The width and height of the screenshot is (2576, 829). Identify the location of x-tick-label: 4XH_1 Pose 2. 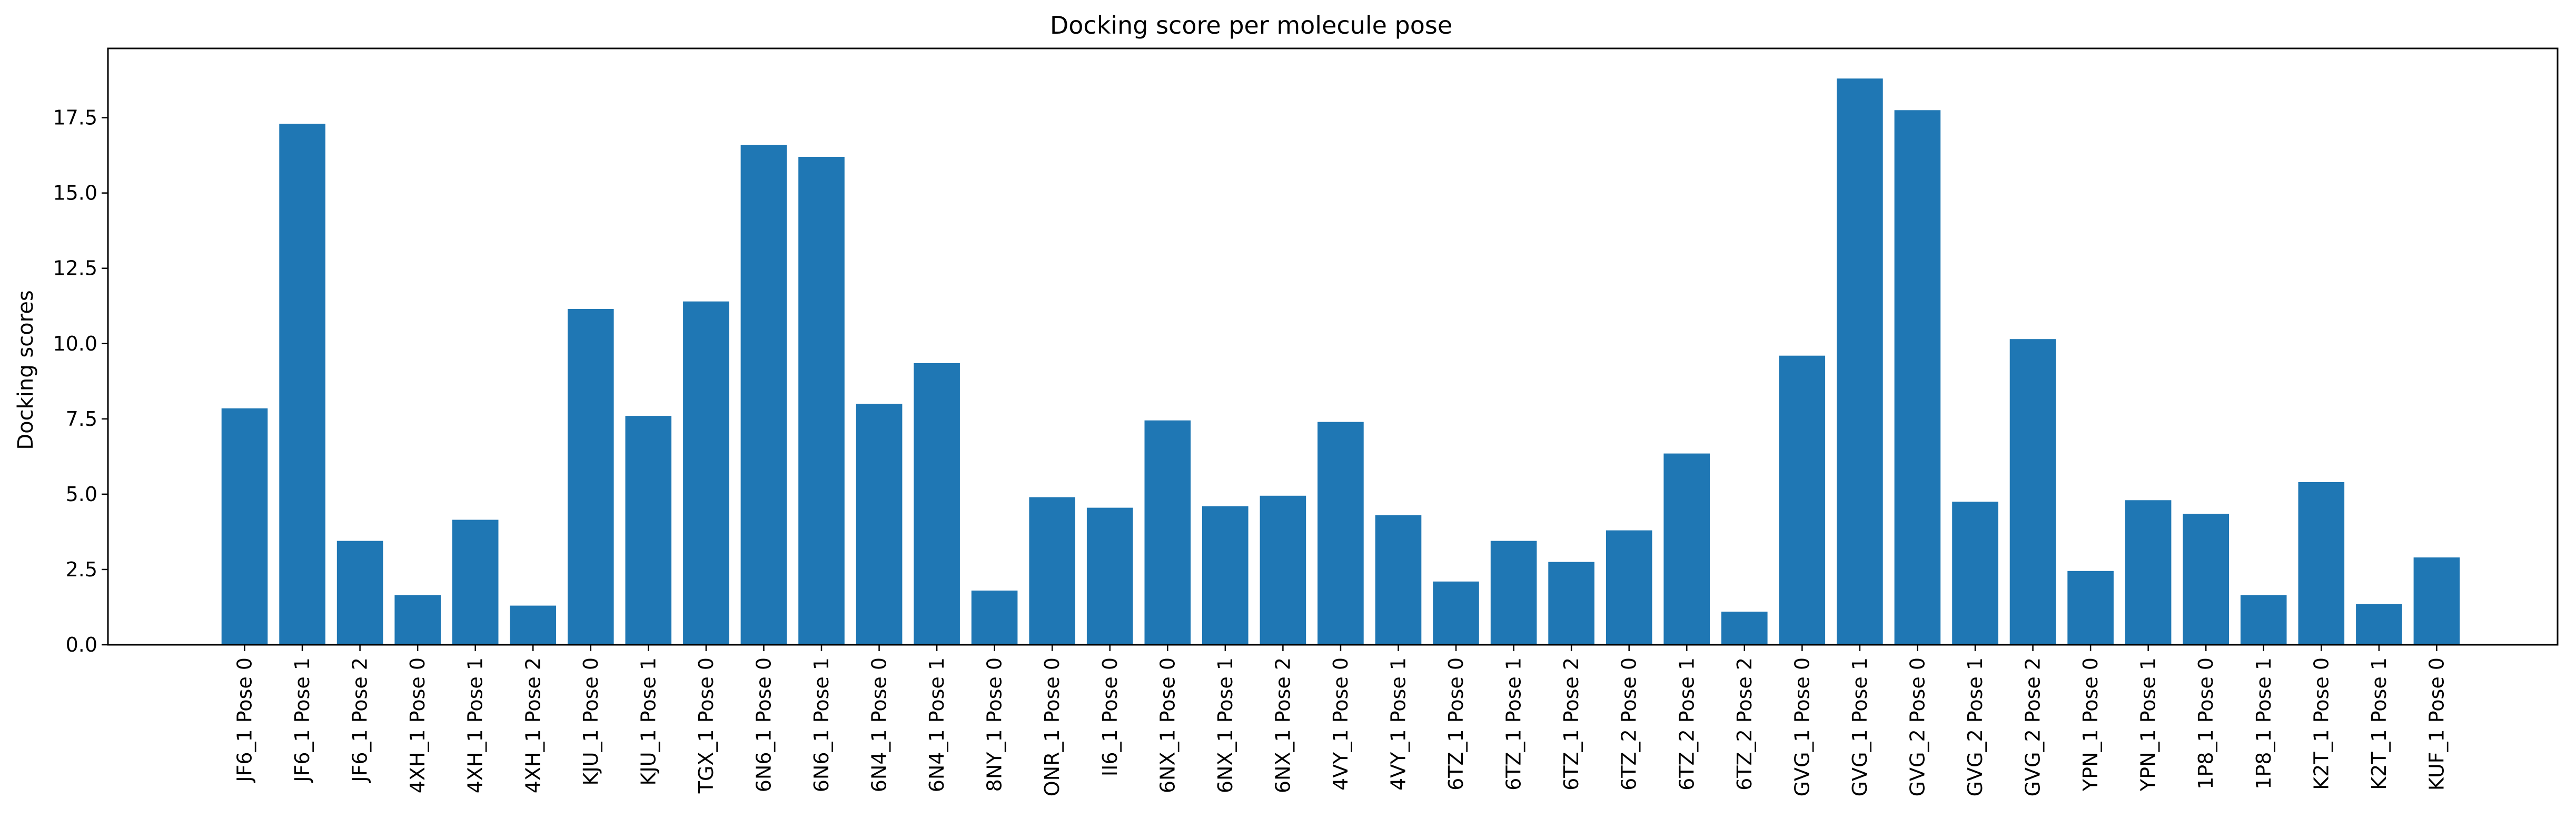
(532, 725).